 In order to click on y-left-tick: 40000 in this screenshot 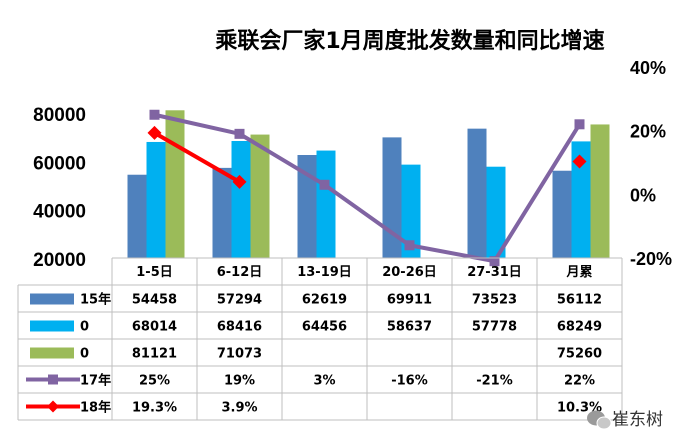, I will do `click(59, 212)`.